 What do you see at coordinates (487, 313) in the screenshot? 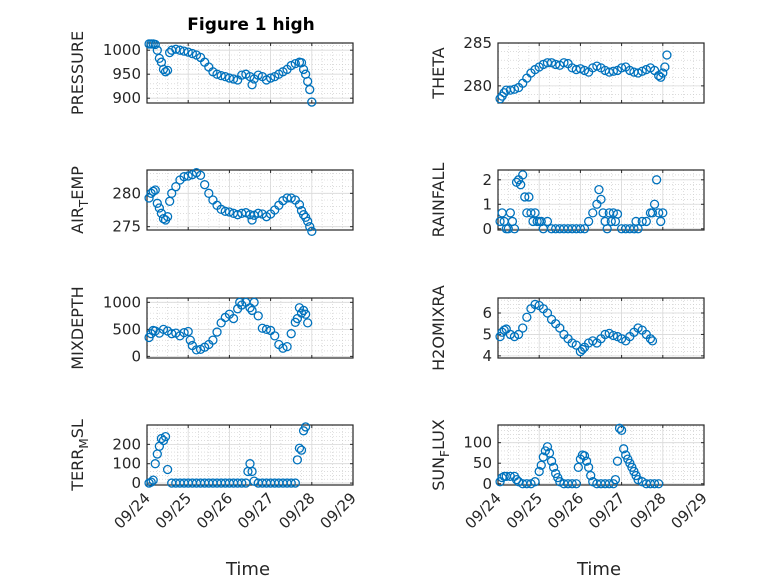
I see `y-tick-label: 6` at bounding box center [487, 313].